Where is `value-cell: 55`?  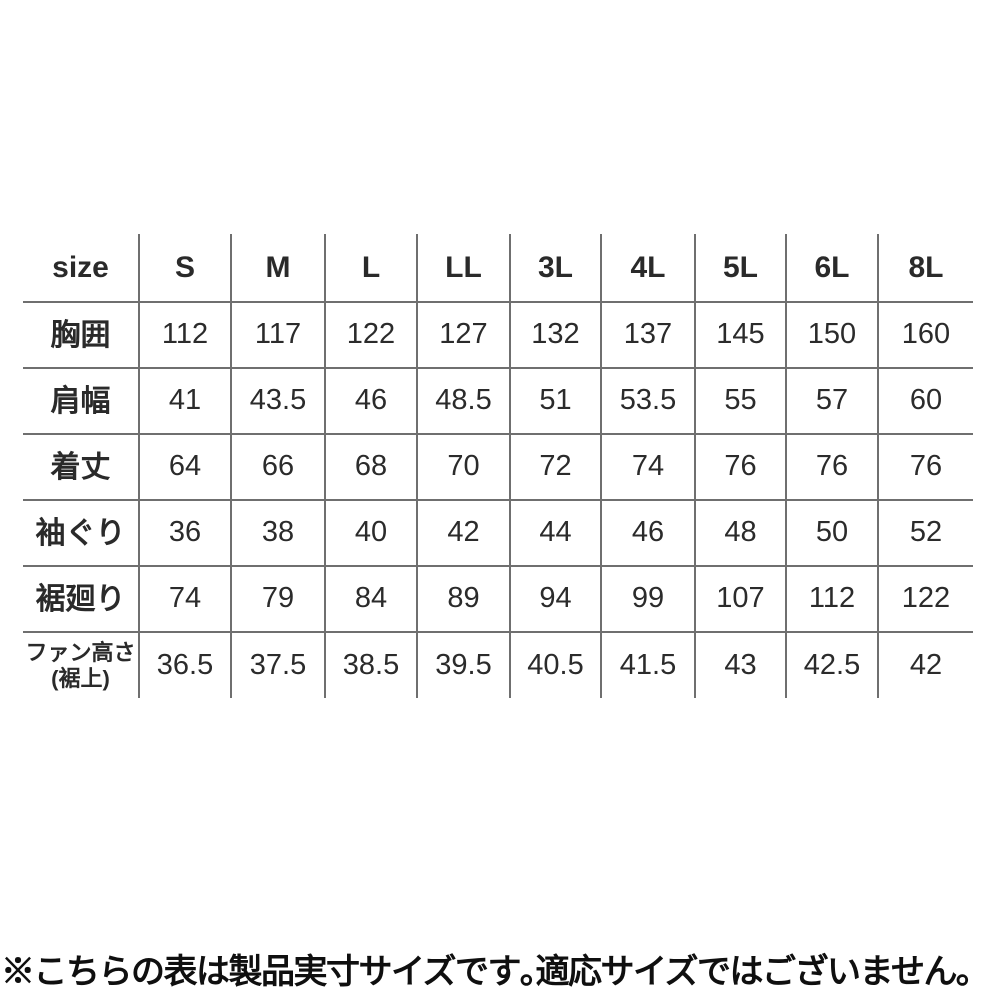
value-cell: 55 is located at coordinates (740, 400).